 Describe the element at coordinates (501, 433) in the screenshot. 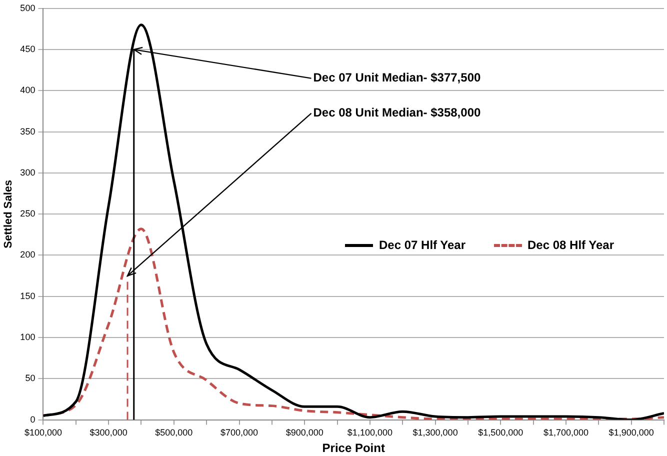

I see `x-tick-label: $1,500,000` at that location.